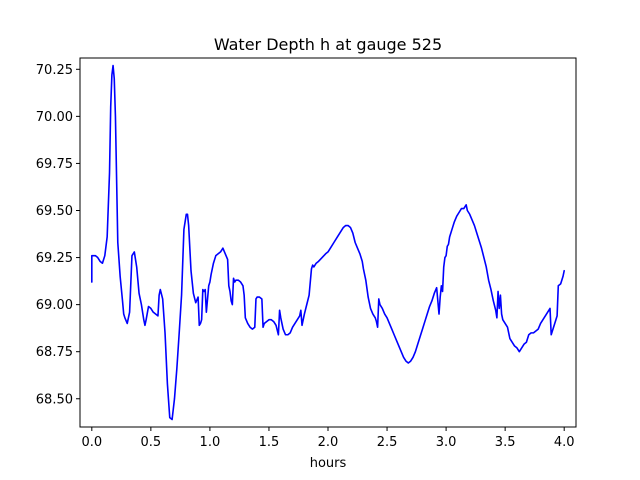  What do you see at coordinates (387, 442) in the screenshot?
I see `x-tick-label: 2.5` at bounding box center [387, 442].